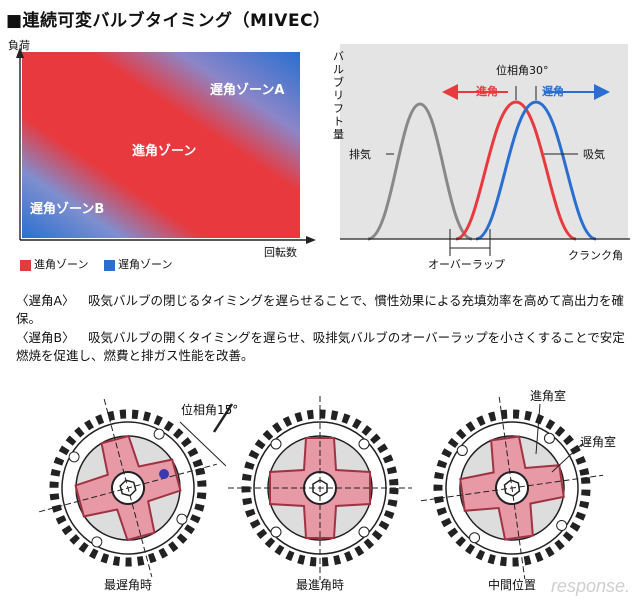  Describe the element at coordinates (487, 91) in the screenshot. I see `advance-label: 進角` at that location.